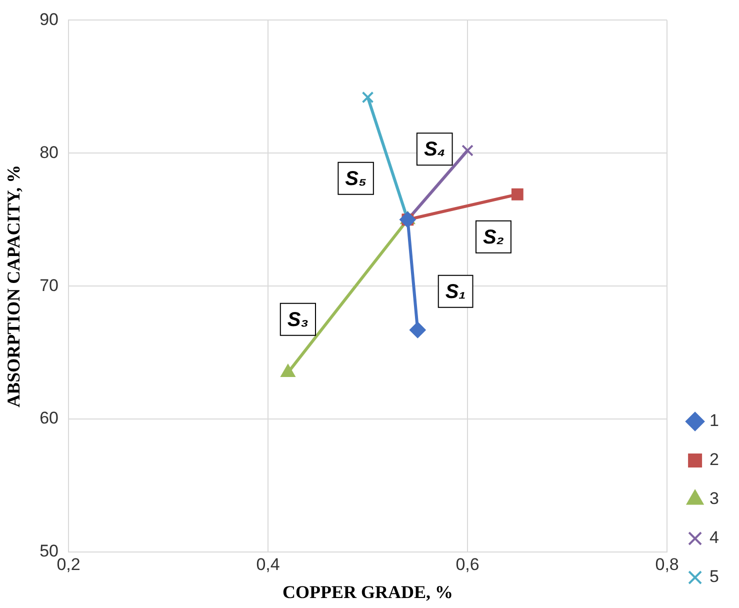 The image size is (739, 608). Describe the element at coordinates (68, 564) in the screenshot. I see `x-tick-label: 0,2` at that location.